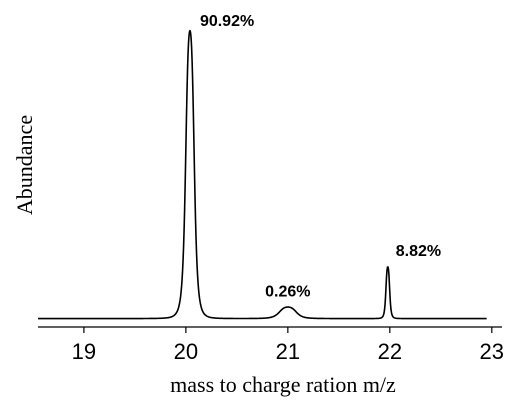  Describe the element at coordinates (227, 21) in the screenshot. I see `peak-label: 90.92%` at that location.